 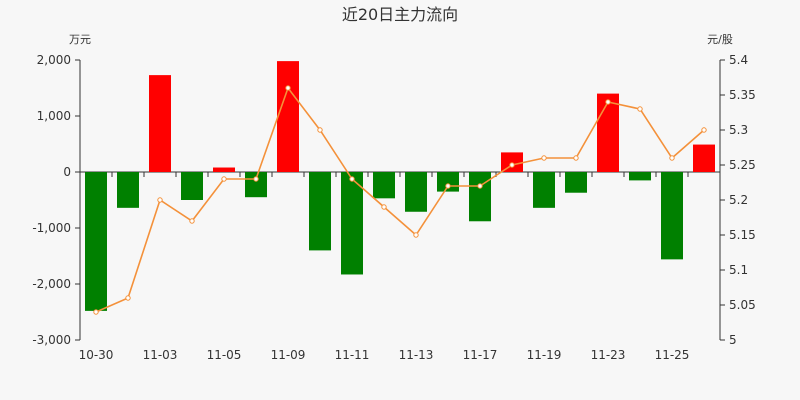 What do you see at coordinates (51, 340) in the screenshot?
I see `left-tick-label: -3,000` at bounding box center [51, 340].